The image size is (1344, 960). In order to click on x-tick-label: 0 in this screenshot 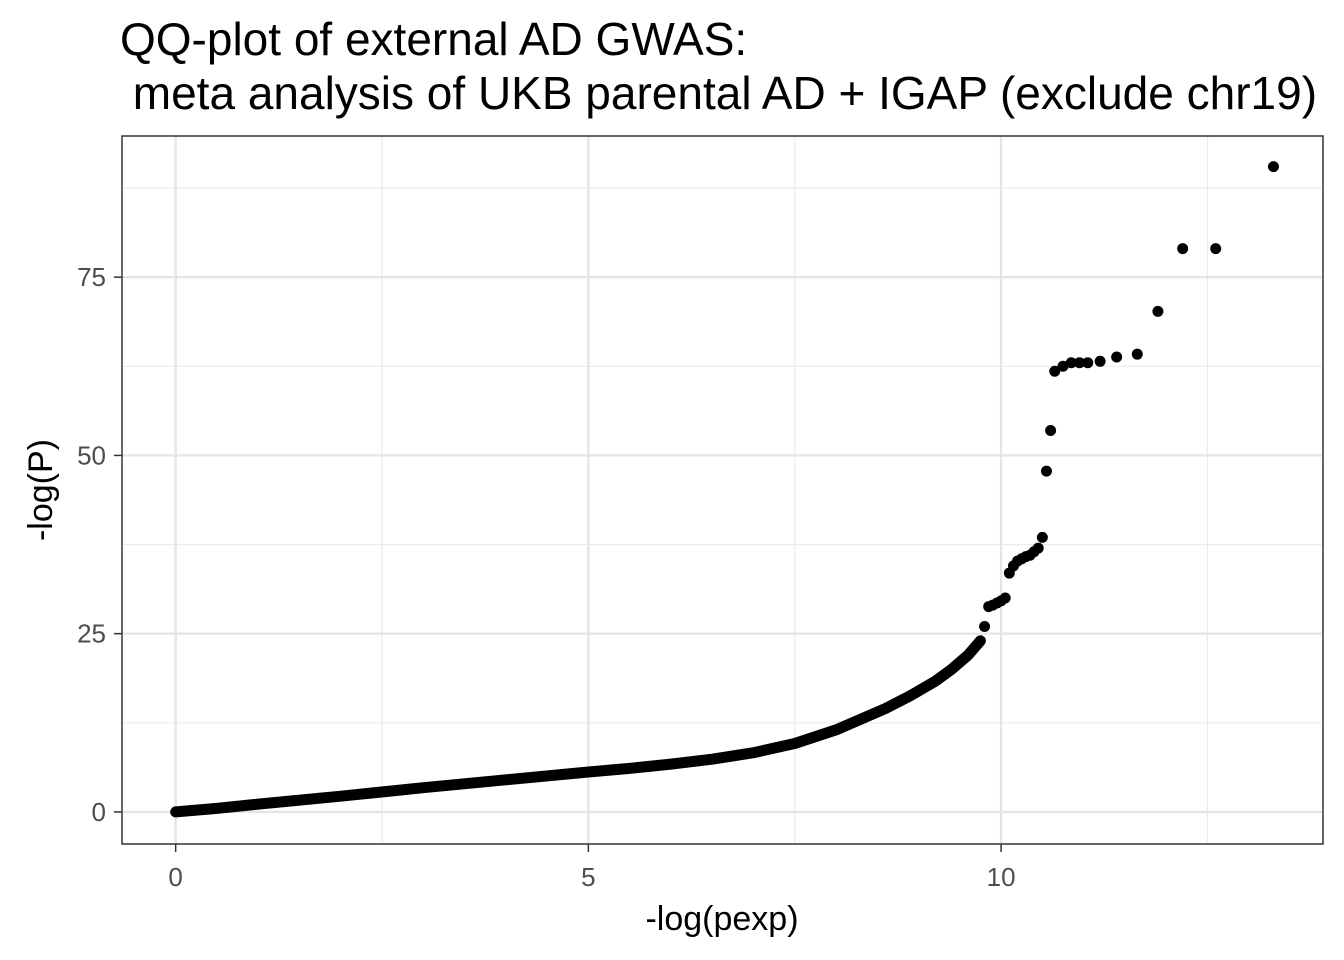, I will do `click(175, 877)`.